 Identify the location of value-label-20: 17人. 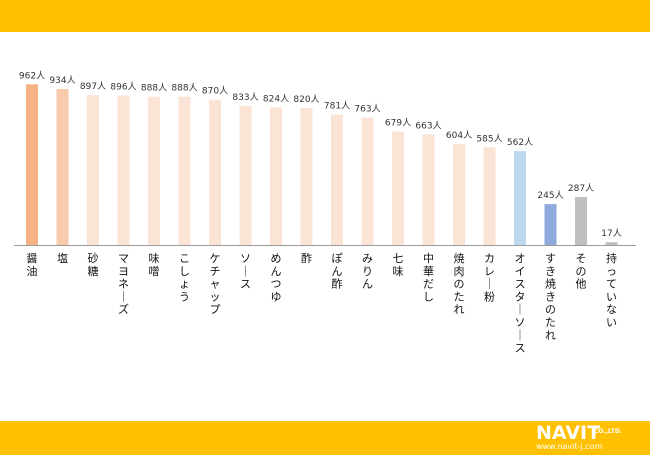
(611, 233).